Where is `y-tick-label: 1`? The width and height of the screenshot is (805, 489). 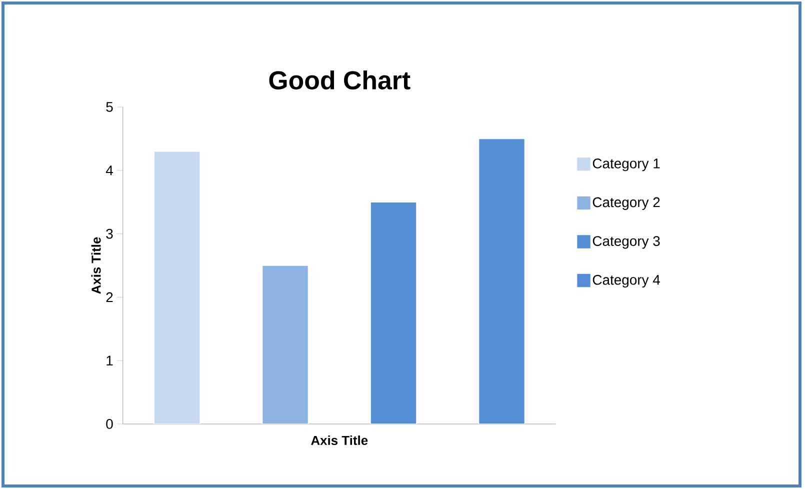
y-tick-label: 1 is located at coordinates (109, 361).